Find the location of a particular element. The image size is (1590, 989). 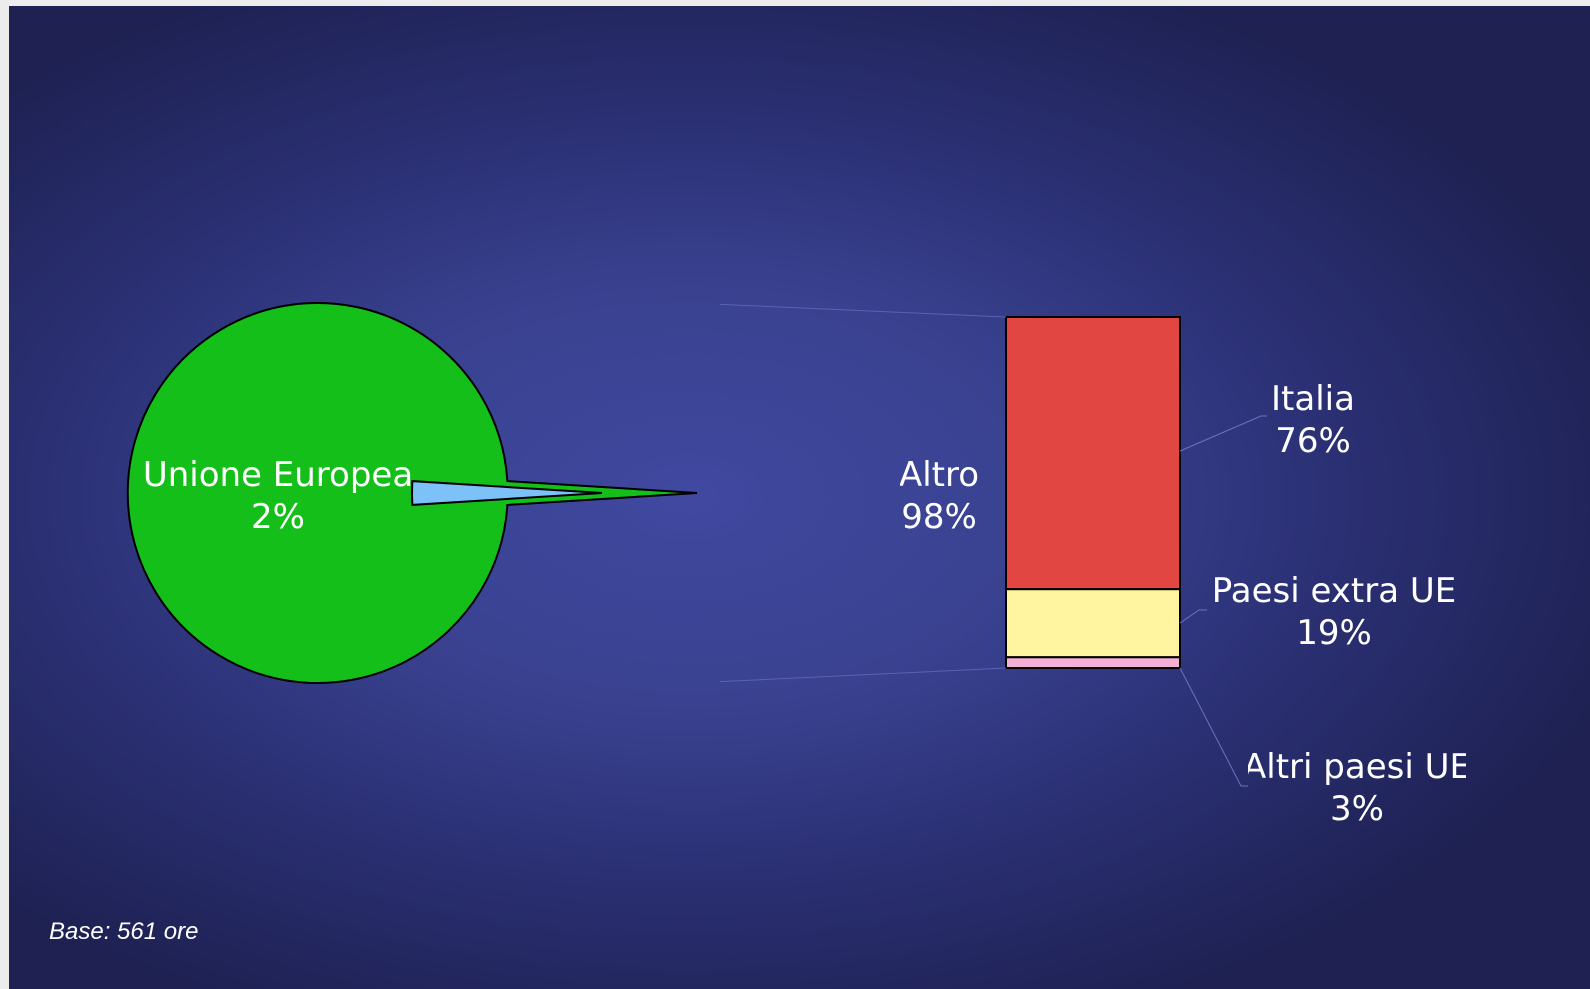

bar-italia-value-label: 76% is located at coordinates (1313, 441).